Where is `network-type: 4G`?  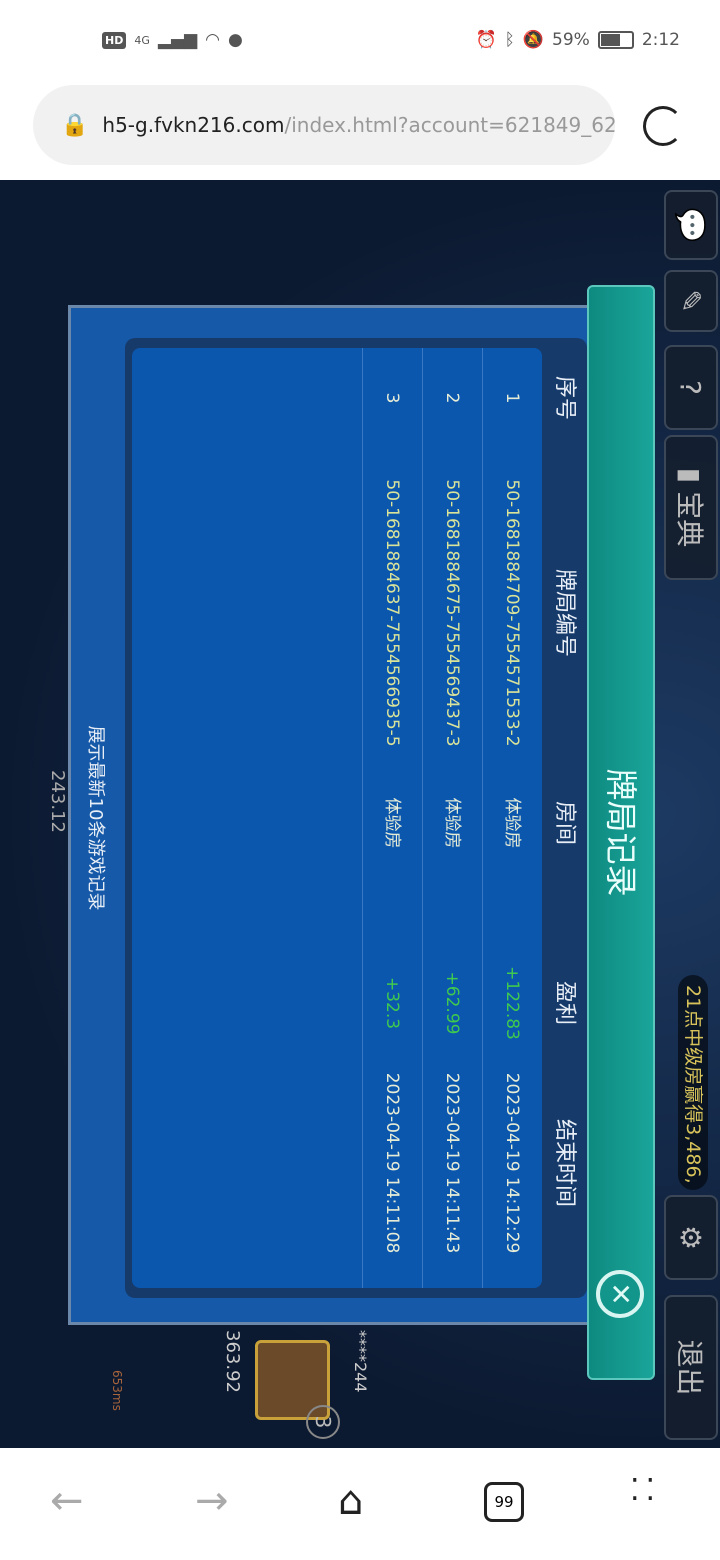 network-type: 4G is located at coordinates (142, 40).